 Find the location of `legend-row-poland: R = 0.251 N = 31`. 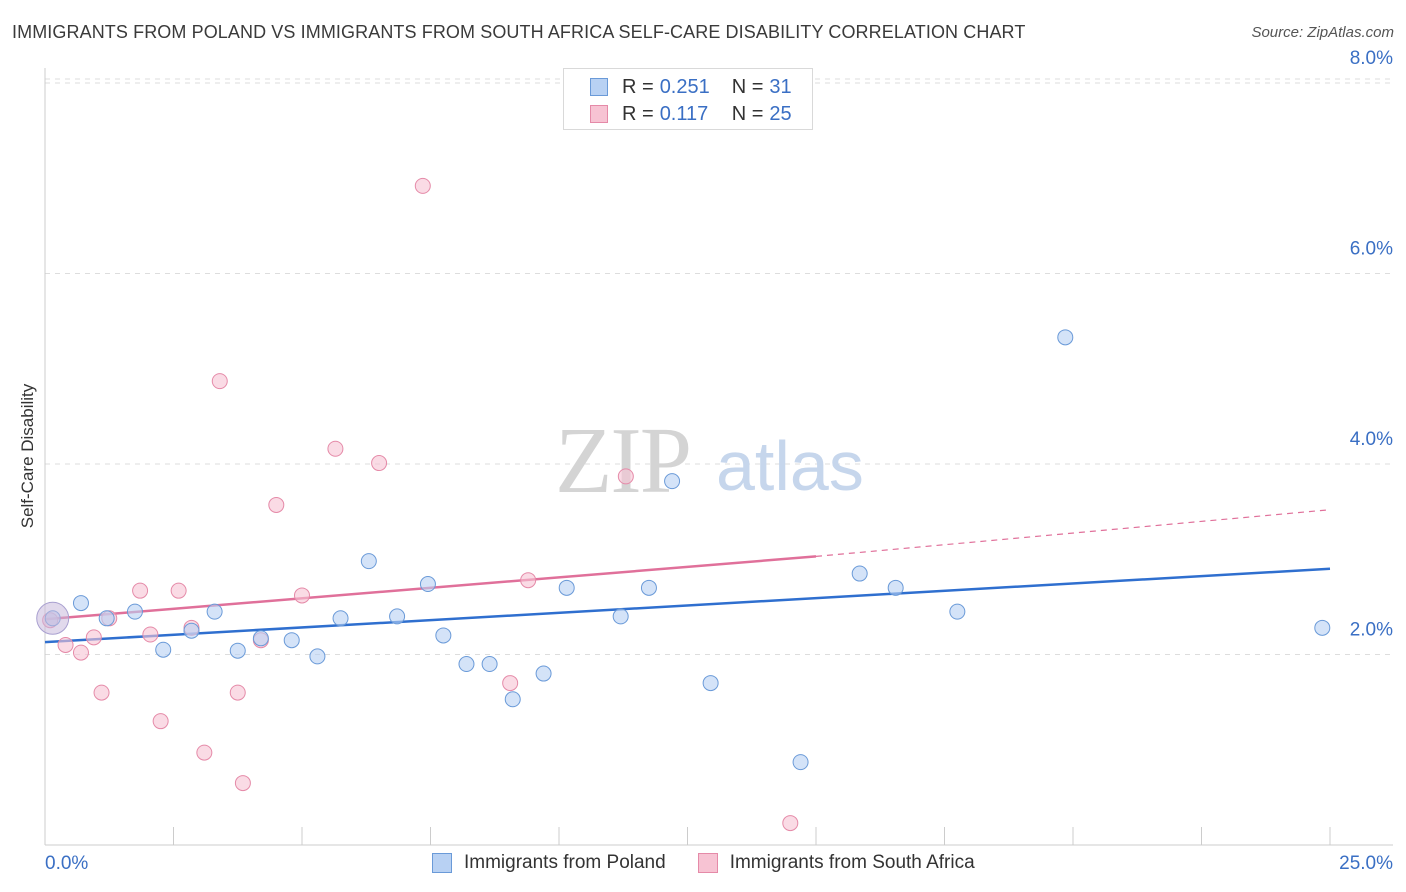

legend-row-poland: R = 0.251 N = 31 is located at coordinates (678, 87).